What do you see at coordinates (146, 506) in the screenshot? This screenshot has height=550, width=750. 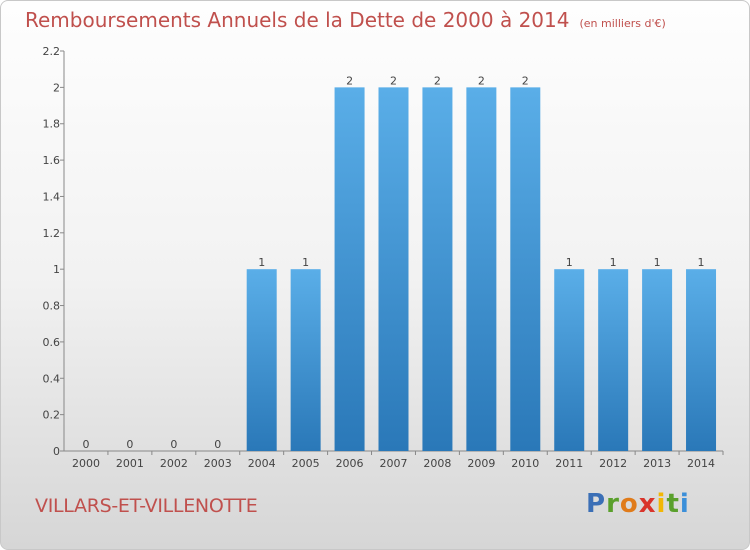 I see `commune-name: VILLARS-ET-VILLENOTTE` at bounding box center [146, 506].